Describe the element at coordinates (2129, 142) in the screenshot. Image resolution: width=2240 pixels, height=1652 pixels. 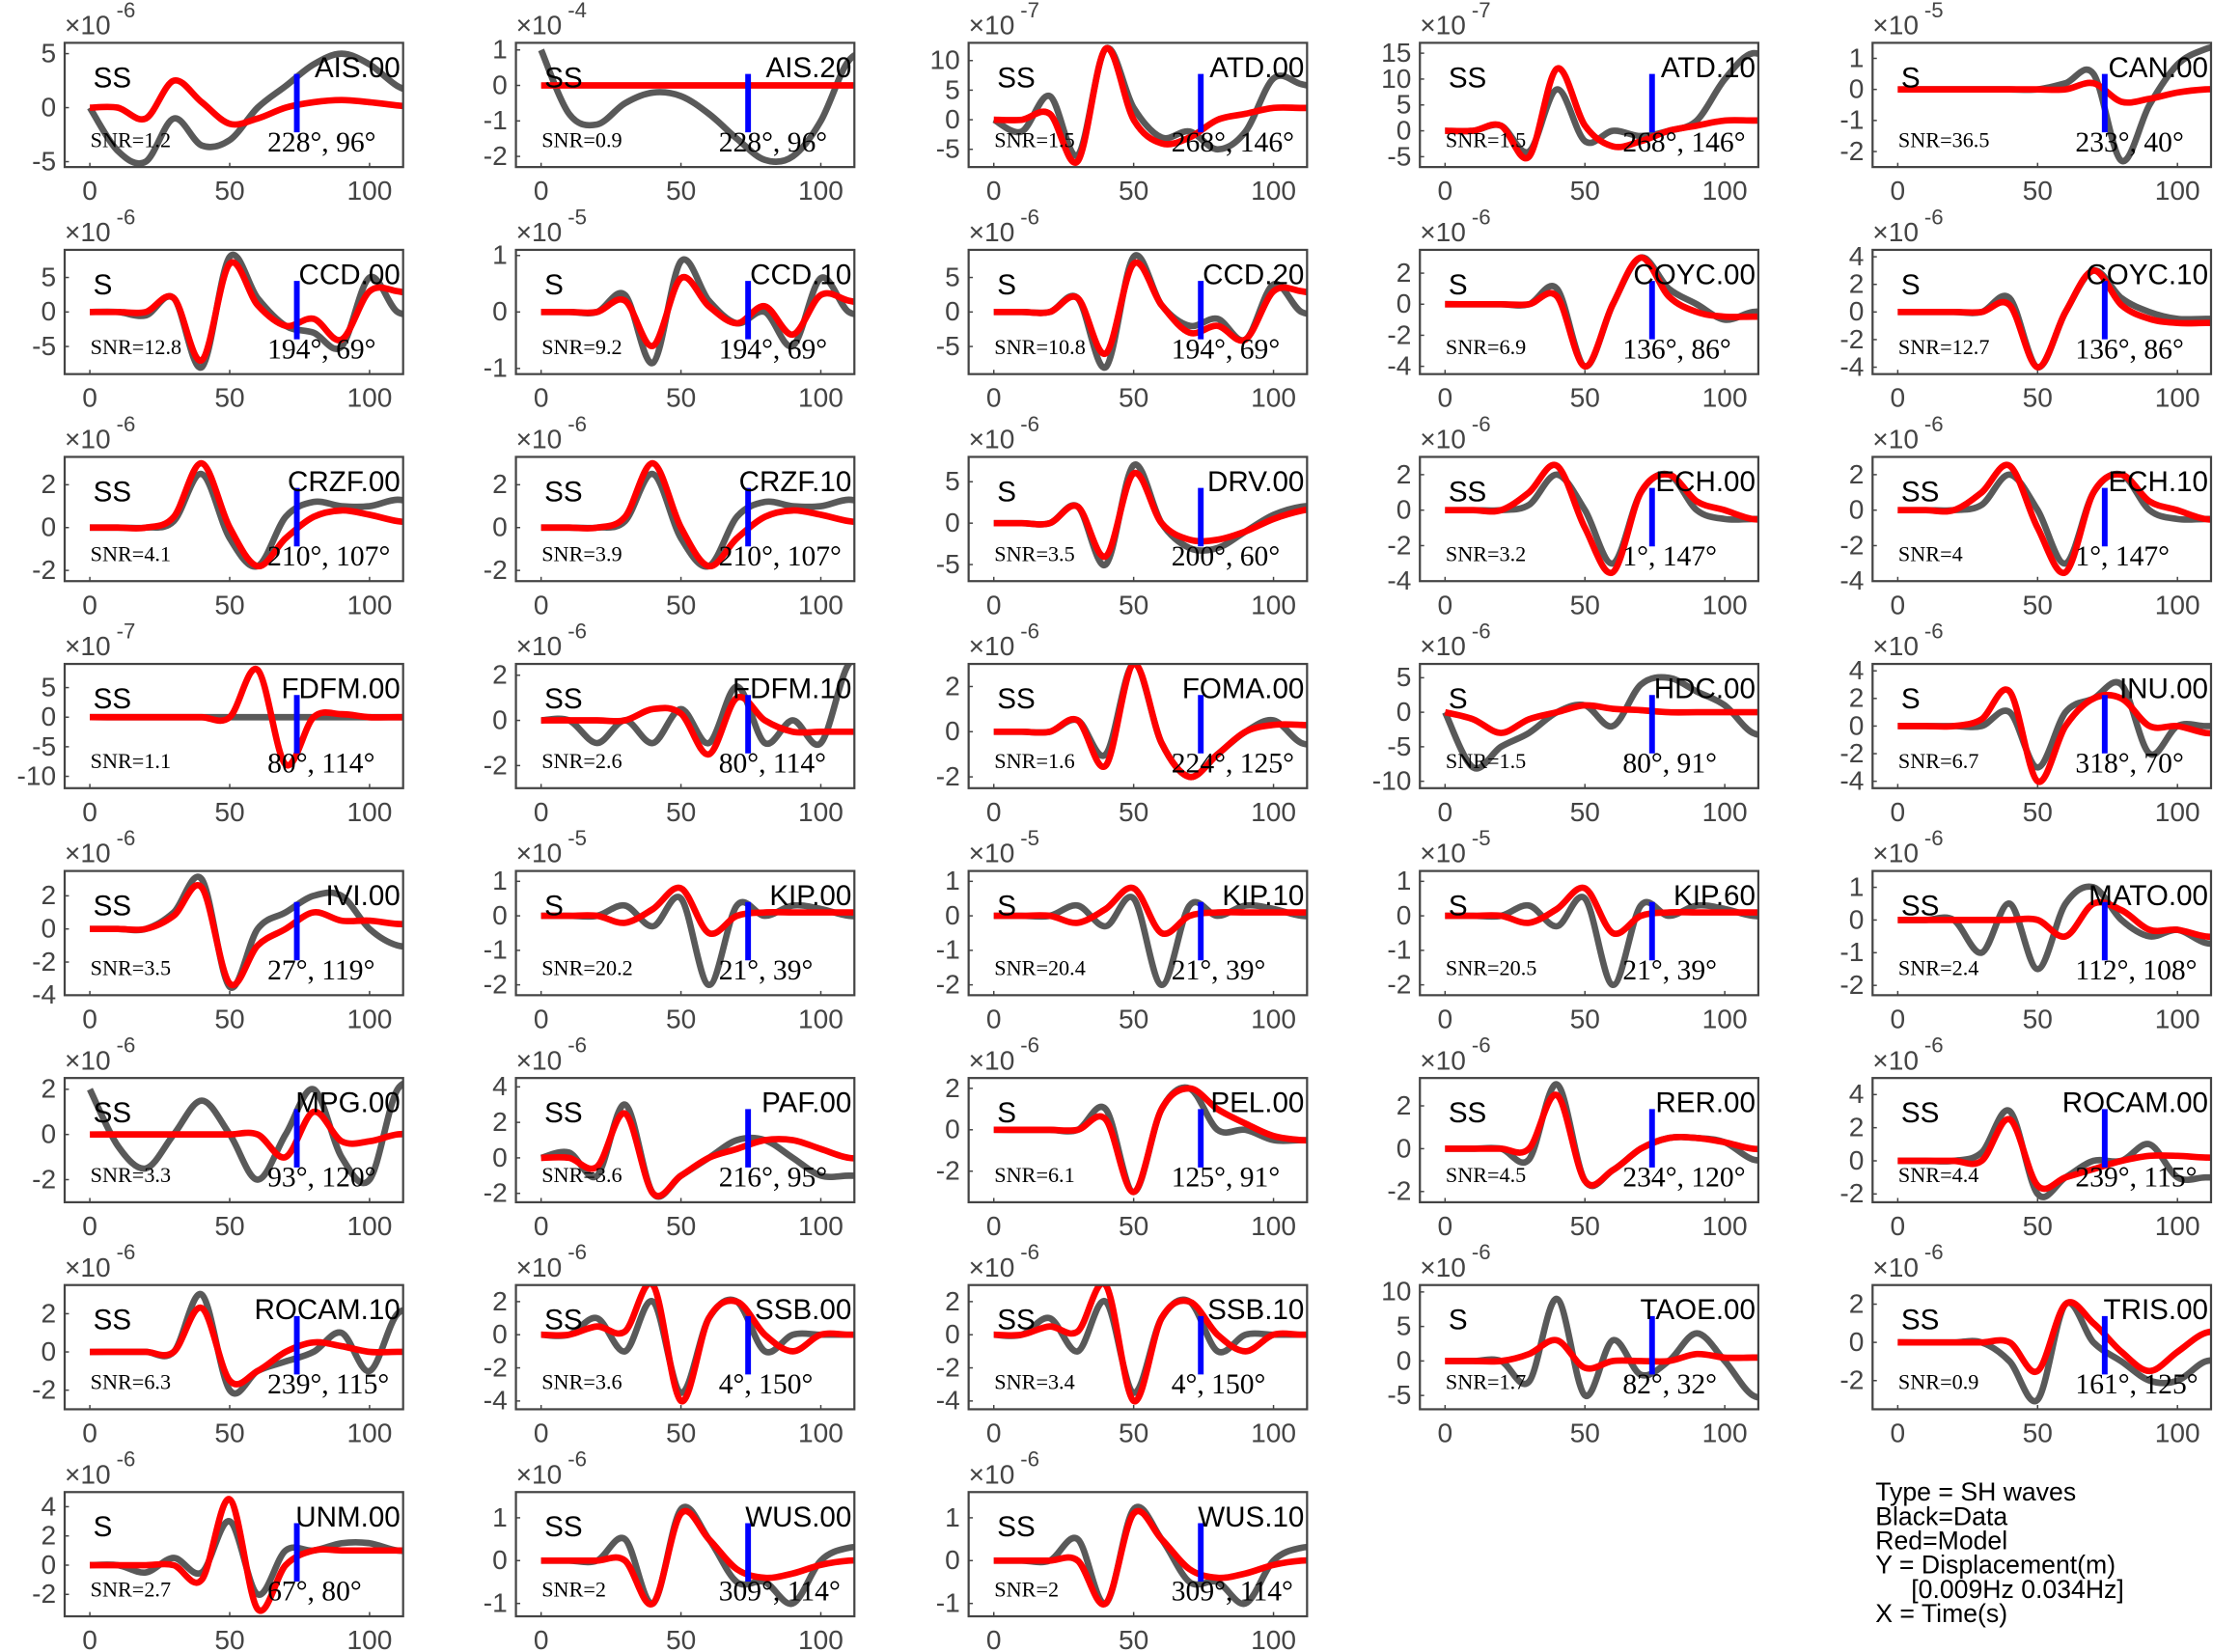
I see `azimuth-label: 233°, 40°` at that location.